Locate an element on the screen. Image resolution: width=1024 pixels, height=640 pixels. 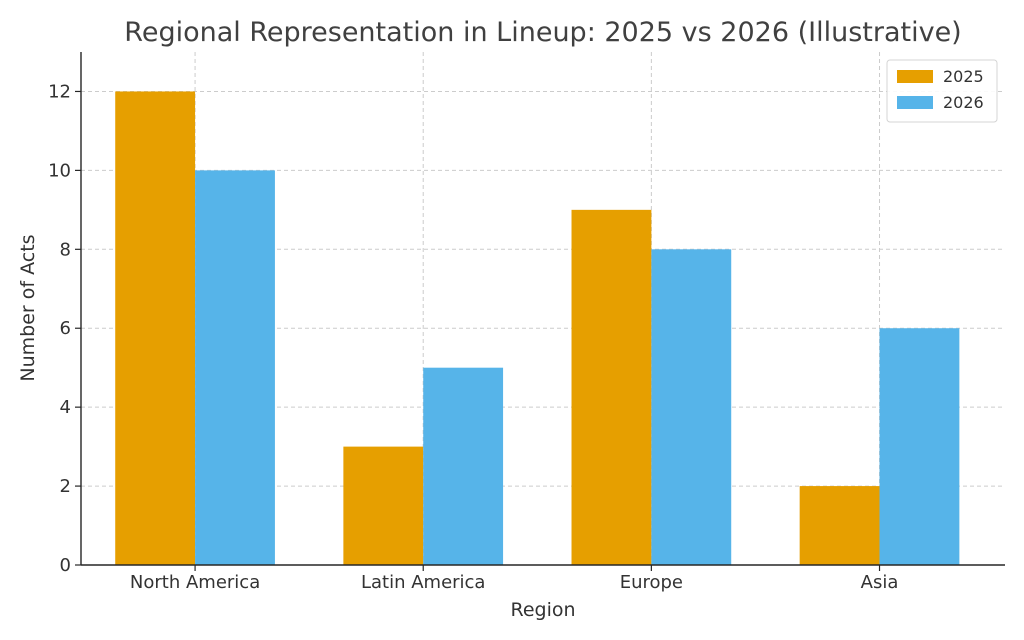
y-tick-label: 8 is located at coordinates (65, 249).